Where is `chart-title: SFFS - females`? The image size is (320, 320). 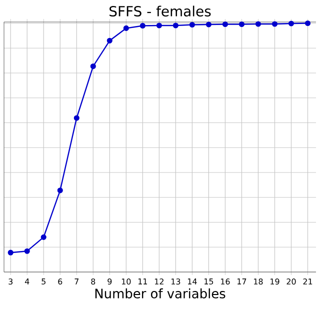 chart-title: SFFS - females is located at coordinates (160, 11).